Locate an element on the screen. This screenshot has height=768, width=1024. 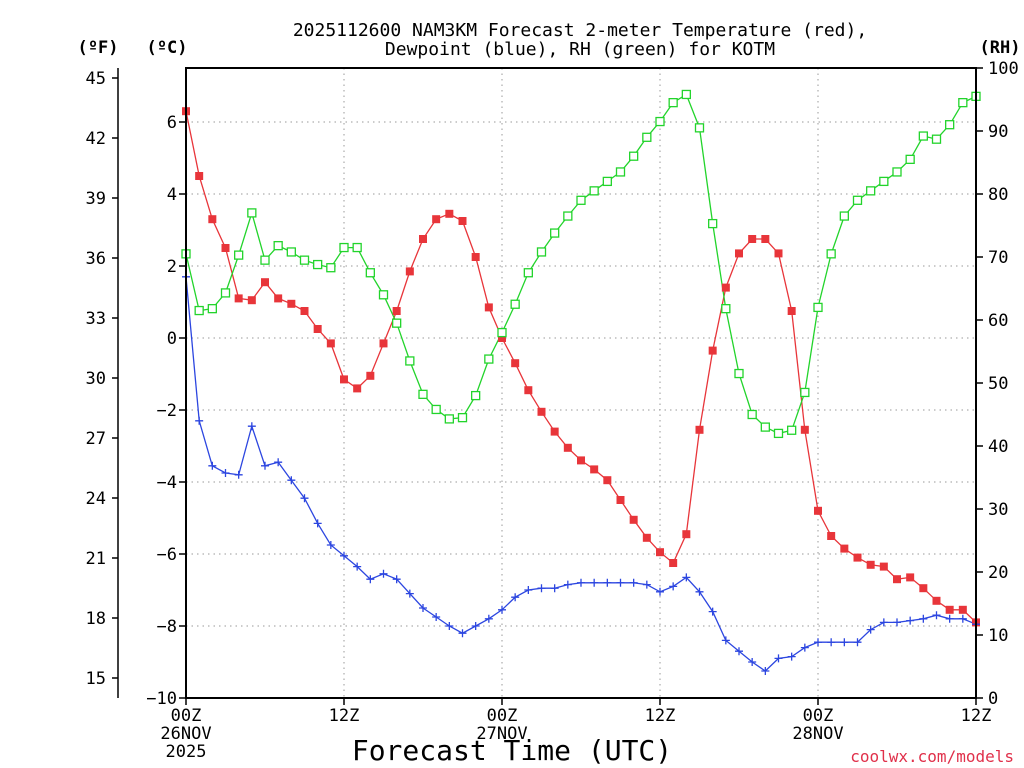
time-tick-label: 12Z is located at coordinates (344, 716).